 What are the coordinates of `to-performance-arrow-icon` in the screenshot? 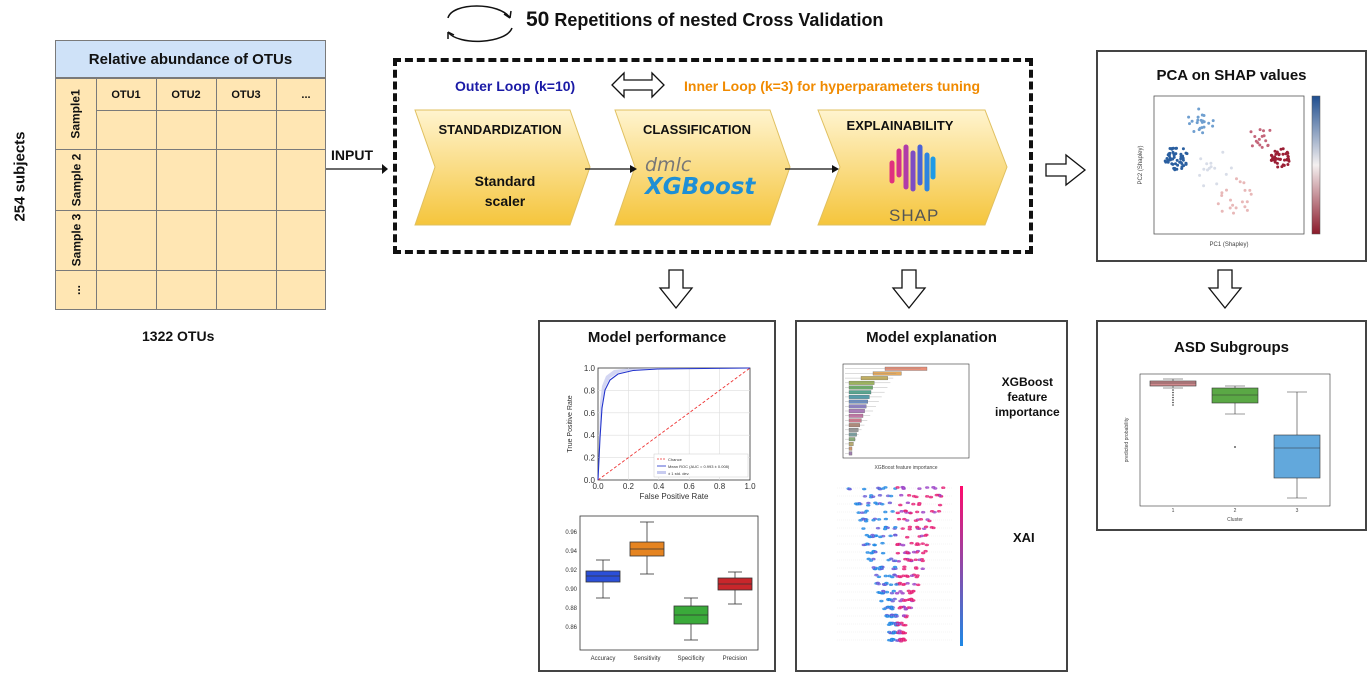 It's located at (676, 289).